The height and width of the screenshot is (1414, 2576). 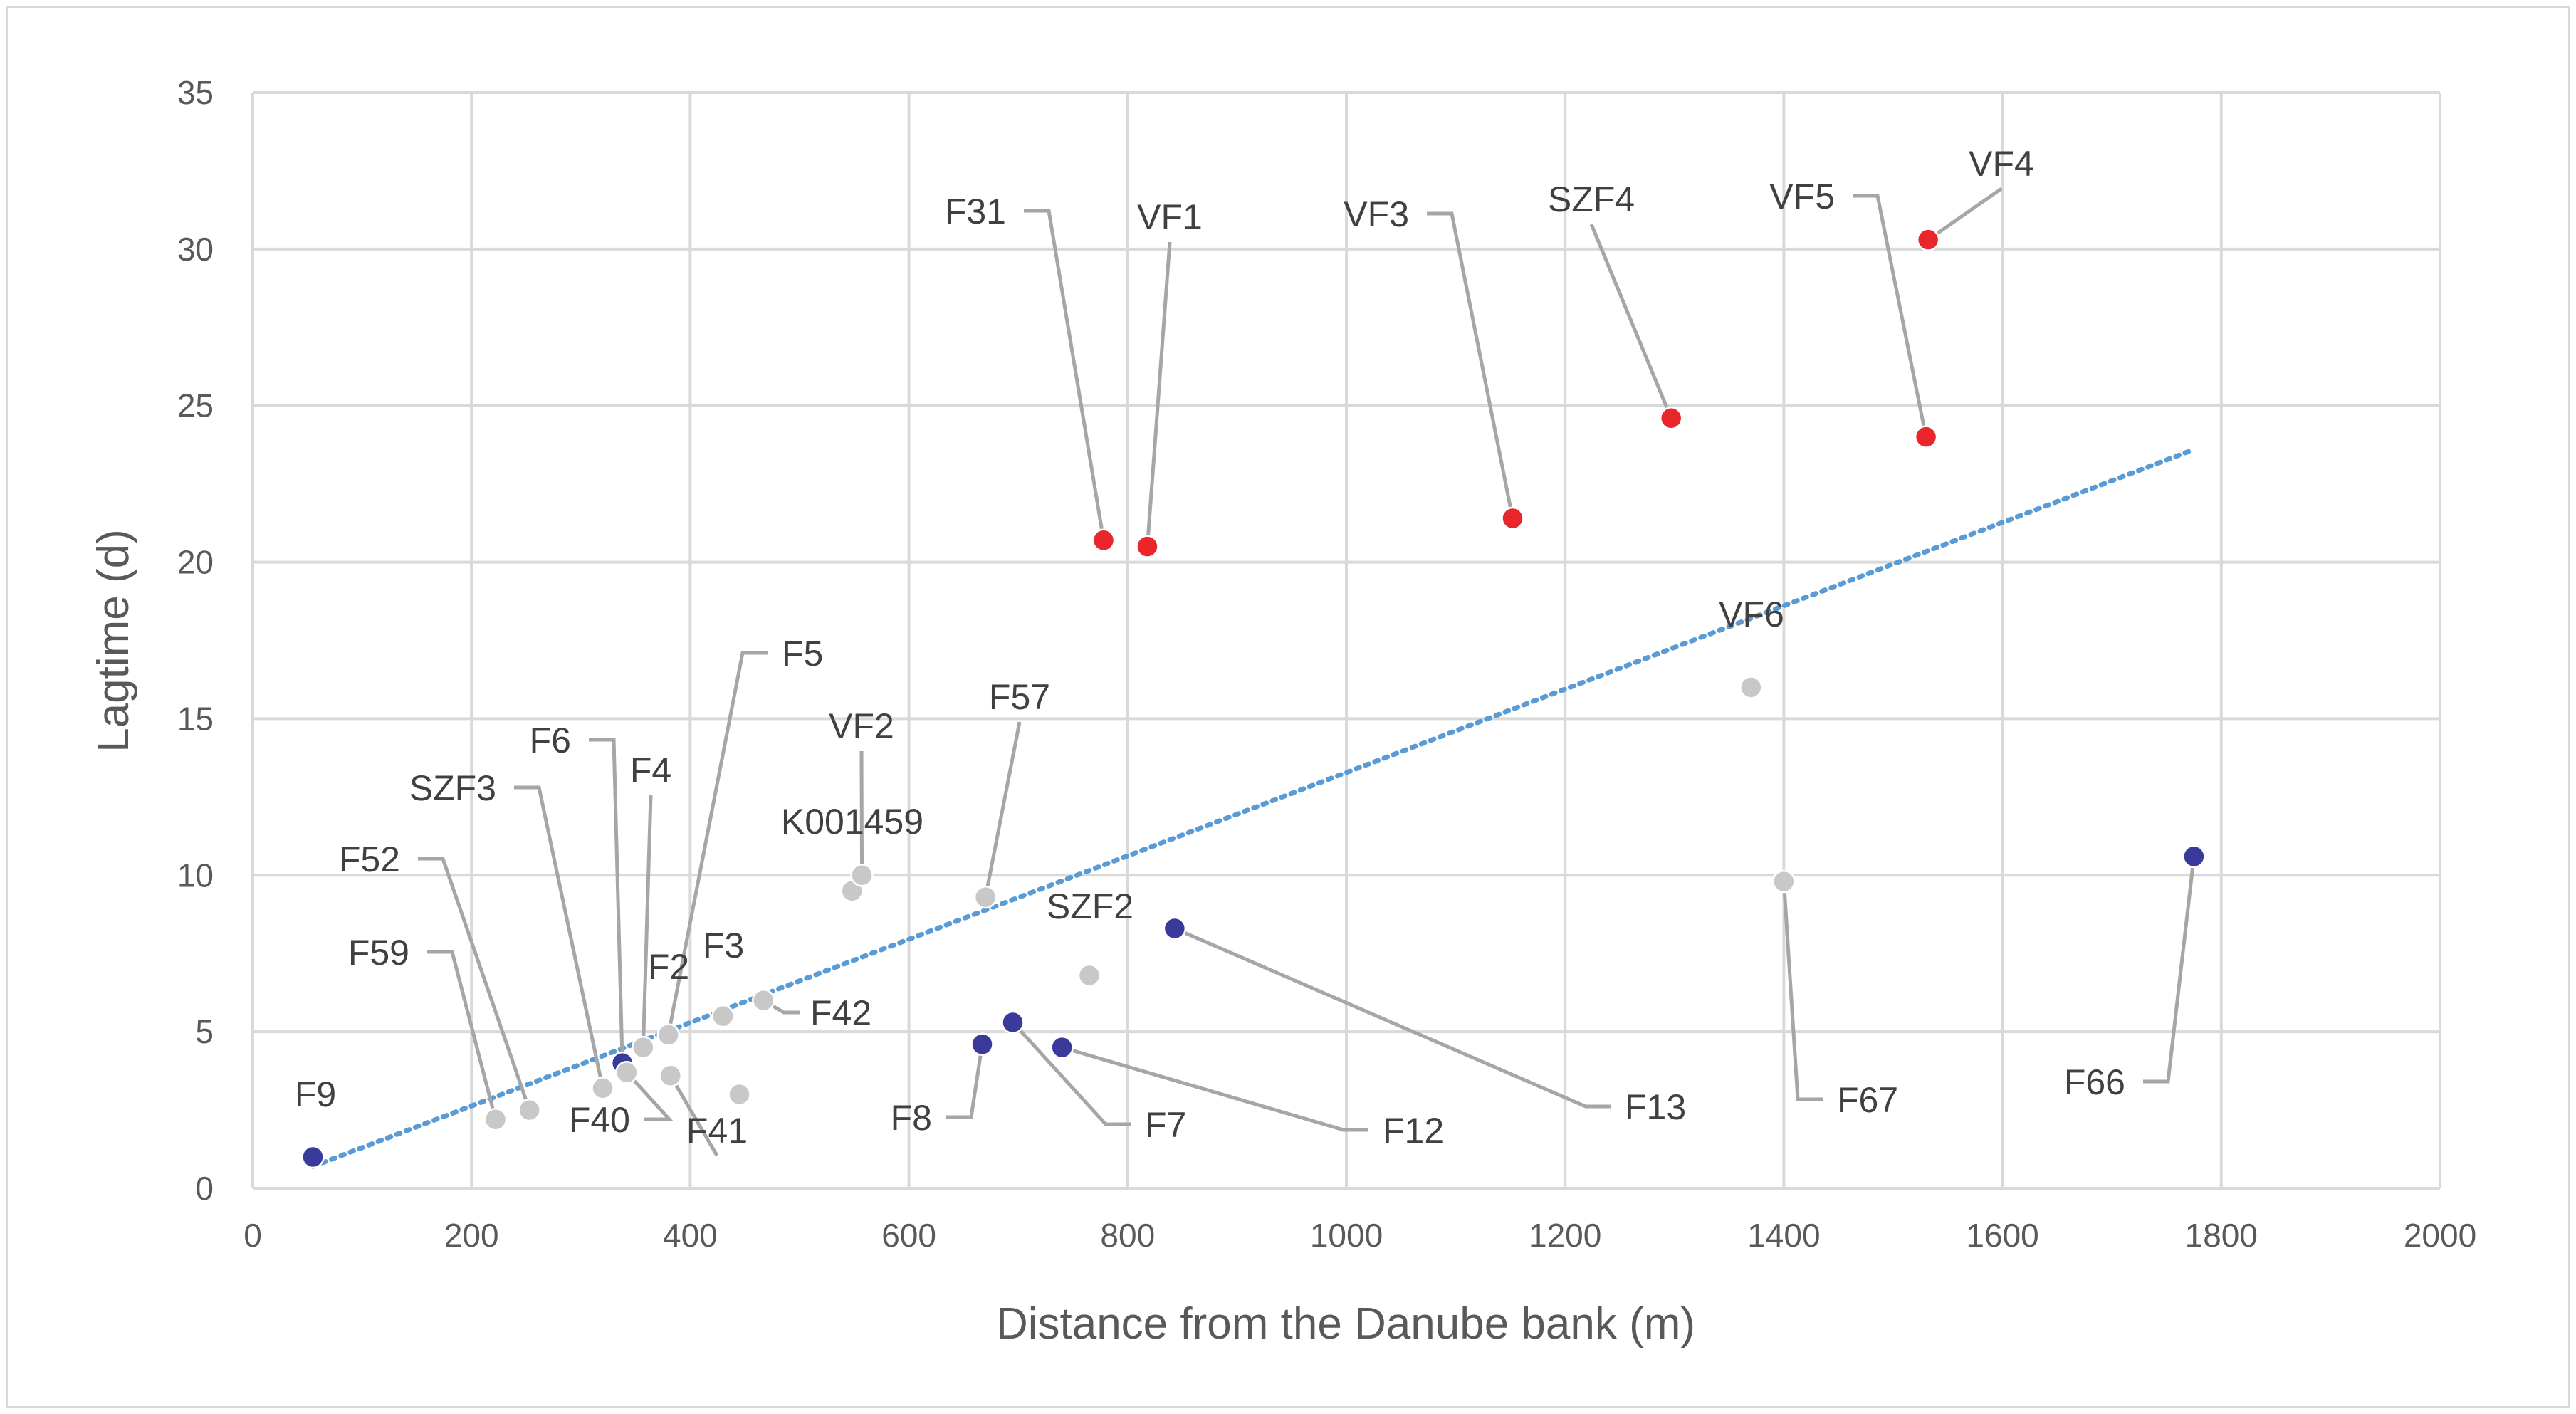 What do you see at coordinates (1345, 1323) in the screenshot?
I see `x-axis-title: Distance from the Danube bank (m)` at bounding box center [1345, 1323].